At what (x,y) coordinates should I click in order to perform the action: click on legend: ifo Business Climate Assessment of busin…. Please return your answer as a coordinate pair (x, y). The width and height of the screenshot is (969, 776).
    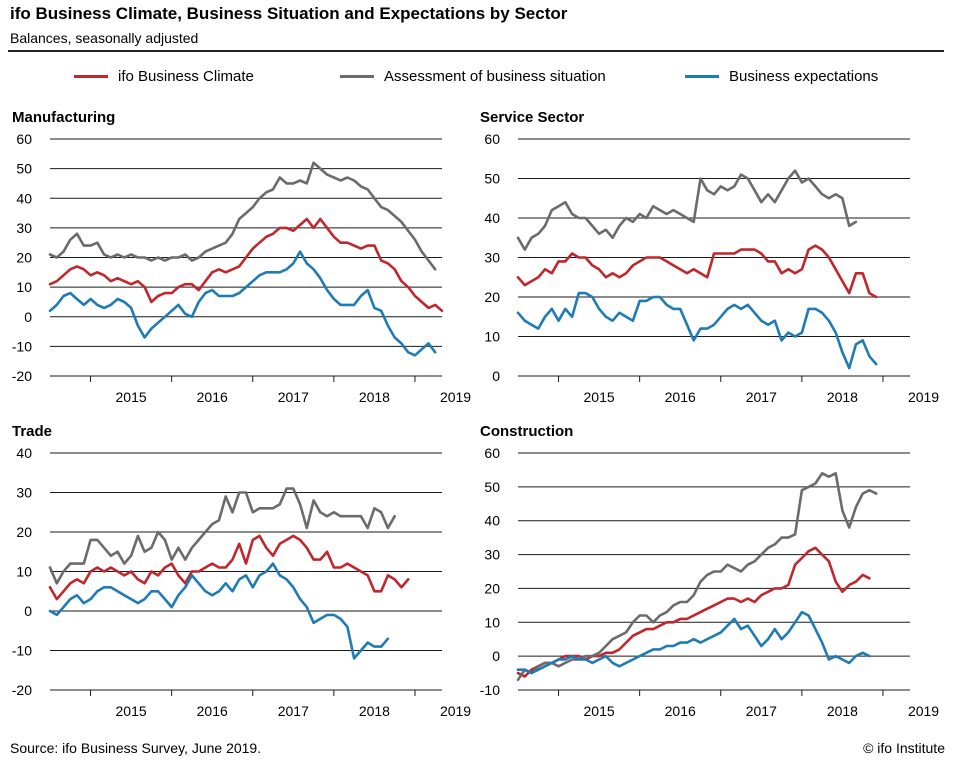
    Looking at the image, I should click on (484, 79).